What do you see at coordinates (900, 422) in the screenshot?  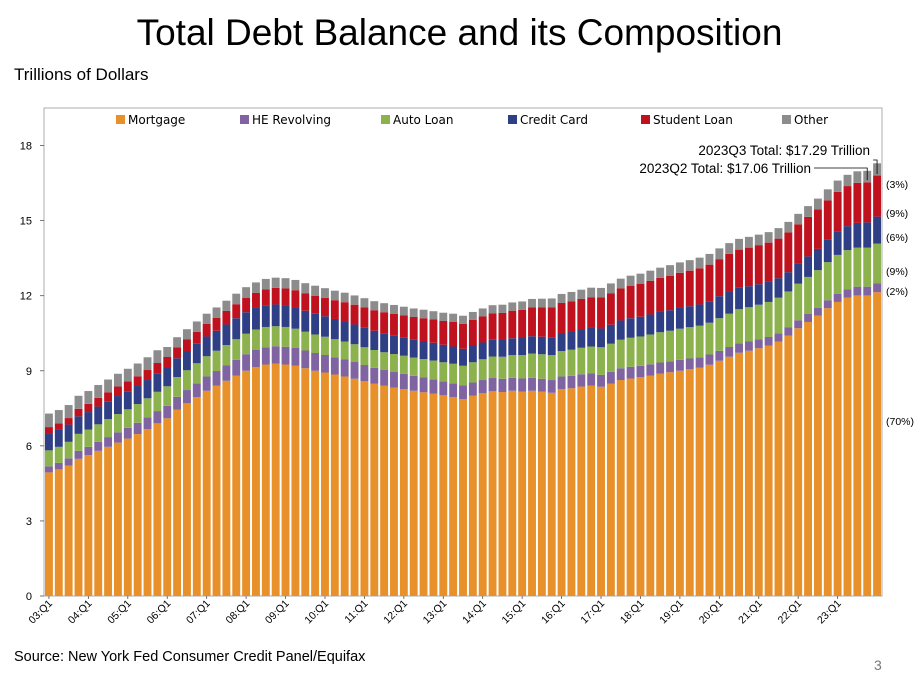 I see `composition-pct-label: (70%)` at bounding box center [900, 422].